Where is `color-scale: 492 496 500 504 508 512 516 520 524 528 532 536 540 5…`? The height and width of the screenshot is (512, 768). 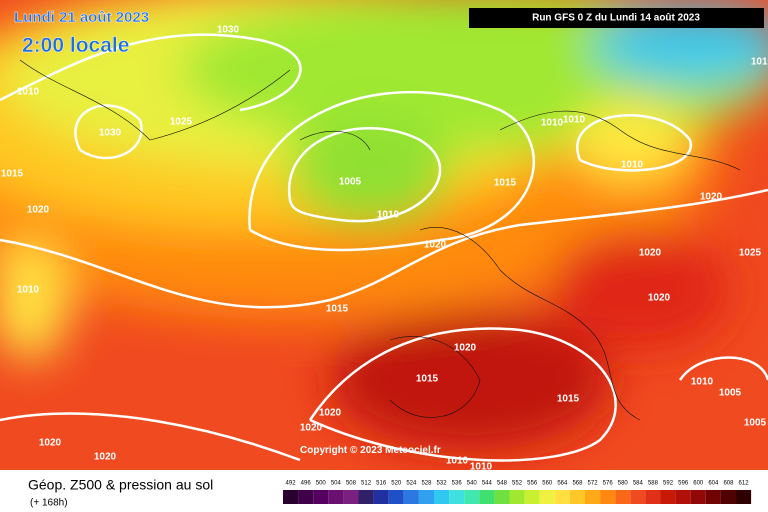 color-scale: 492 496 500 504 508 512 516 520 524 528 532 536 540 5… is located at coordinates (517, 492).